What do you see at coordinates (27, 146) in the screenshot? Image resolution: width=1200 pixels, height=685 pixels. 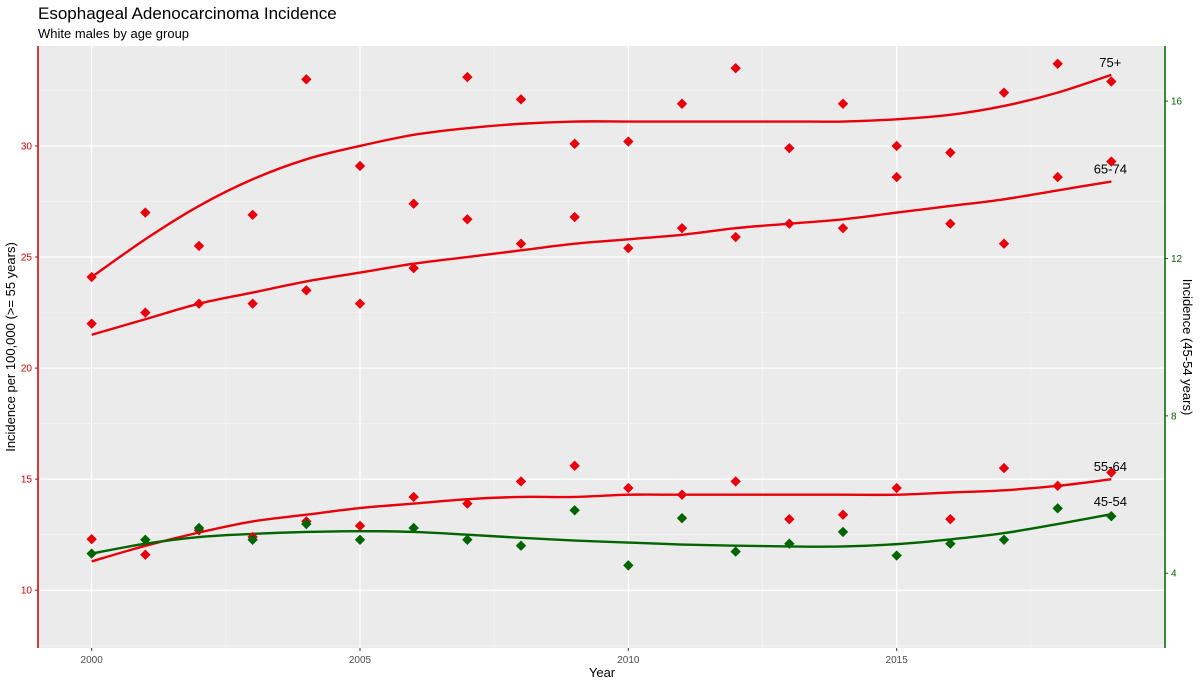 I see `y-left-tick-label: 30` at bounding box center [27, 146].